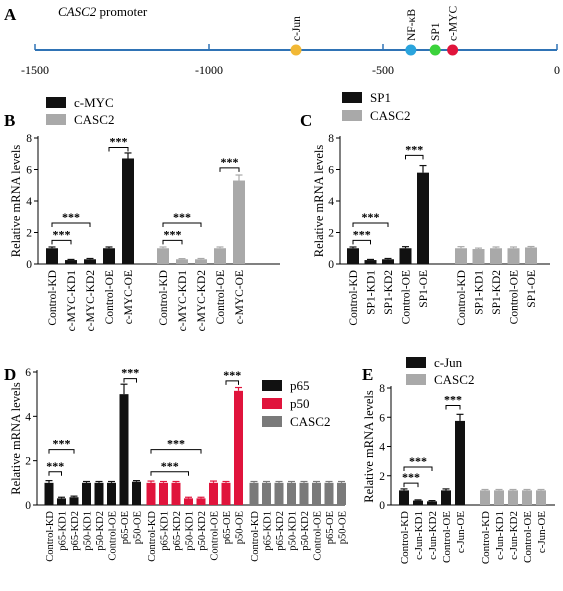 The image size is (563, 591). Describe the element at coordinates (9, 120) in the screenshot. I see `panel-label-b: B` at that location.